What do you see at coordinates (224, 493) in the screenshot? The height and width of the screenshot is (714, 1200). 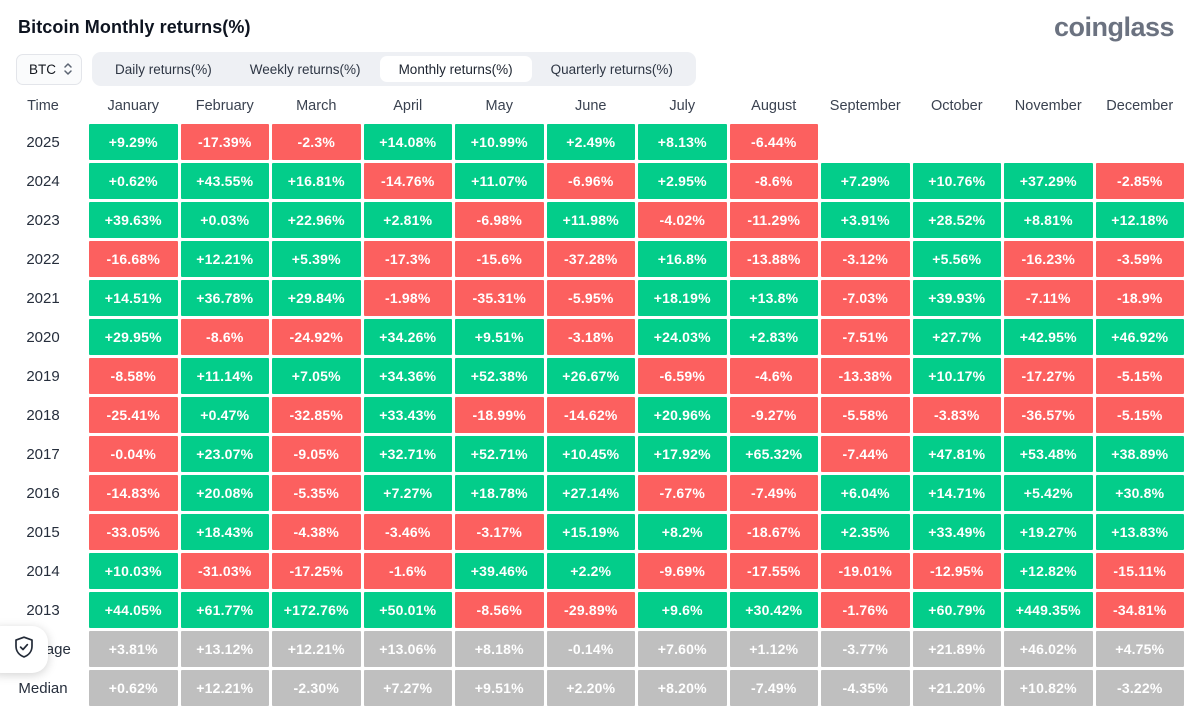 I see `return-cell: +20.08%` at bounding box center [224, 493].